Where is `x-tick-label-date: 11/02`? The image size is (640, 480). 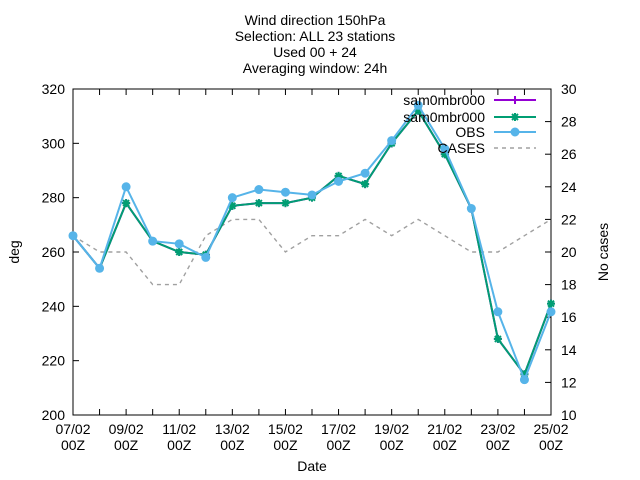
x-tick-label-date: 11/02 is located at coordinates (179, 429).